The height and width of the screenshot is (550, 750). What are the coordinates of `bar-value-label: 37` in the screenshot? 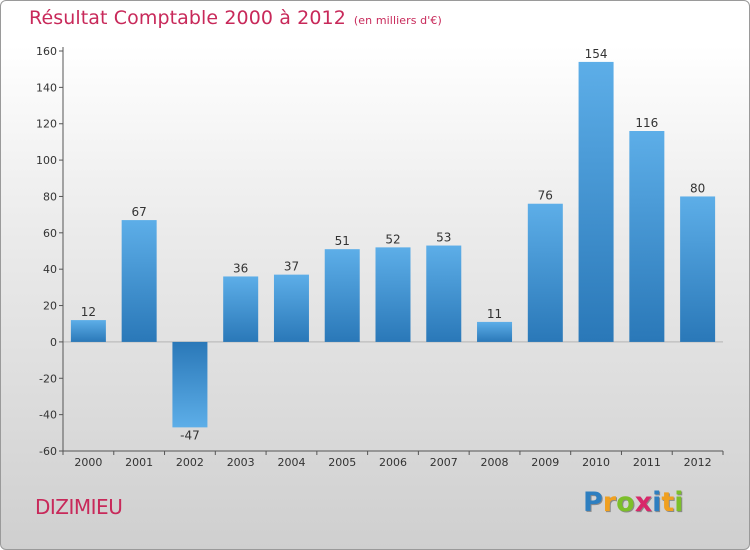 It's located at (291, 267).